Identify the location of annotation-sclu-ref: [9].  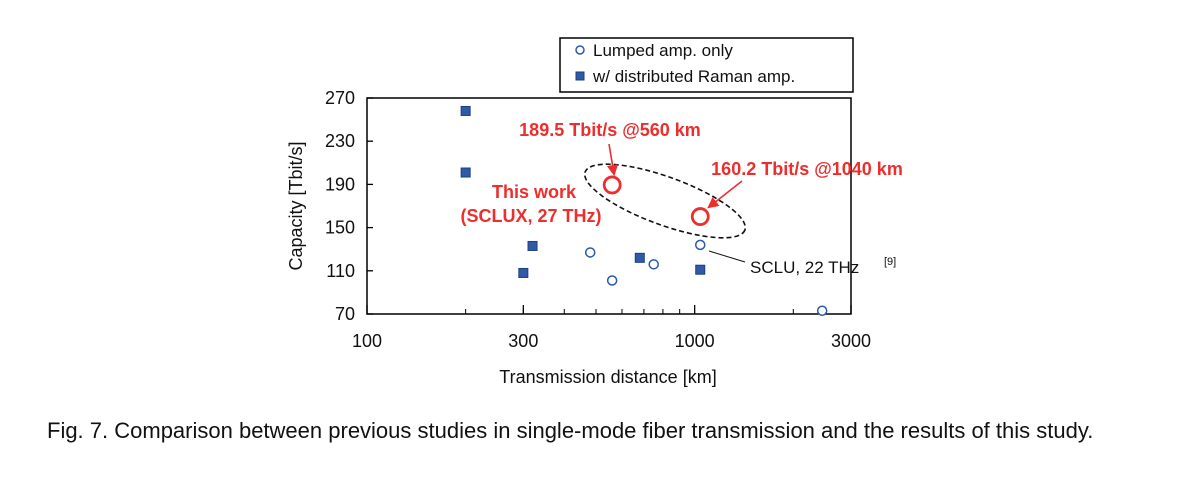
(890, 262).